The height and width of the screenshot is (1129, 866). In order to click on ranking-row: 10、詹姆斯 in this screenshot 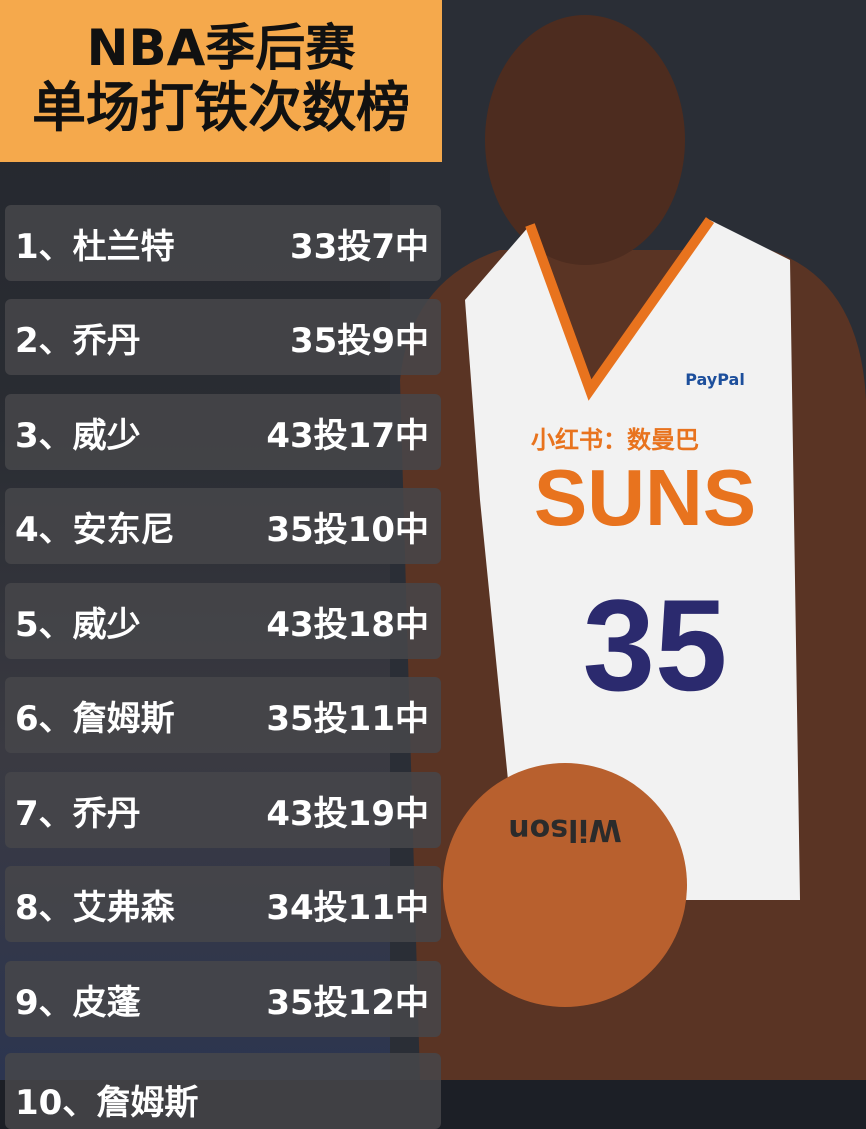, I will do `click(223, 1091)`.